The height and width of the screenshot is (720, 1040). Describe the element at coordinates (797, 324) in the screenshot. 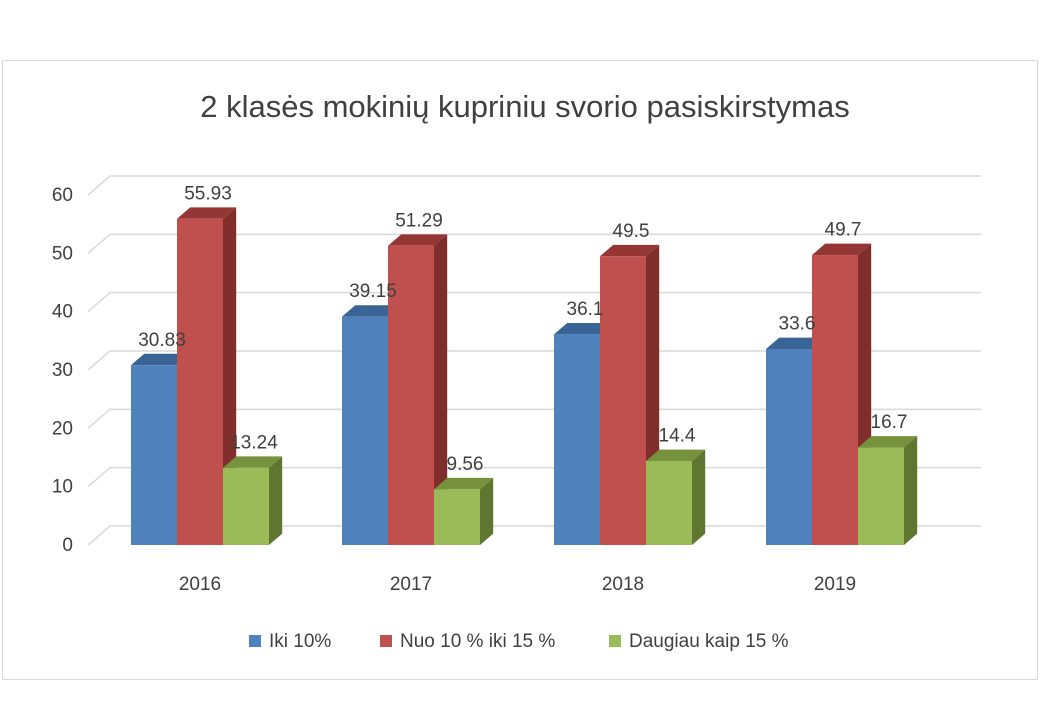

I see `data-label: 33.6` at that location.